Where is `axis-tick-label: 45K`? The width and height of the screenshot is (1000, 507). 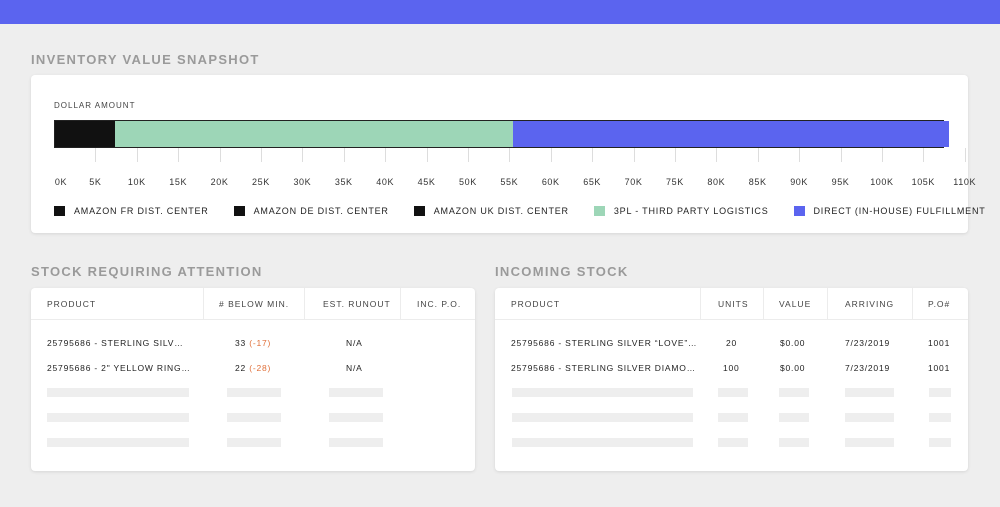
axis-tick-label: 45K is located at coordinates (426, 182).